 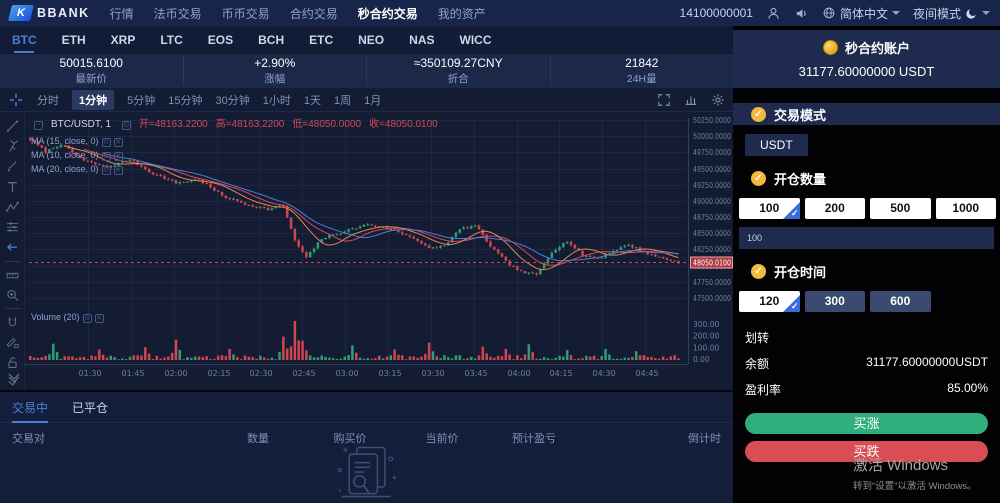 What do you see at coordinates (250, 124) in the screenshot?
I see `ohlc-high: 高=48163.2200` at bounding box center [250, 124].